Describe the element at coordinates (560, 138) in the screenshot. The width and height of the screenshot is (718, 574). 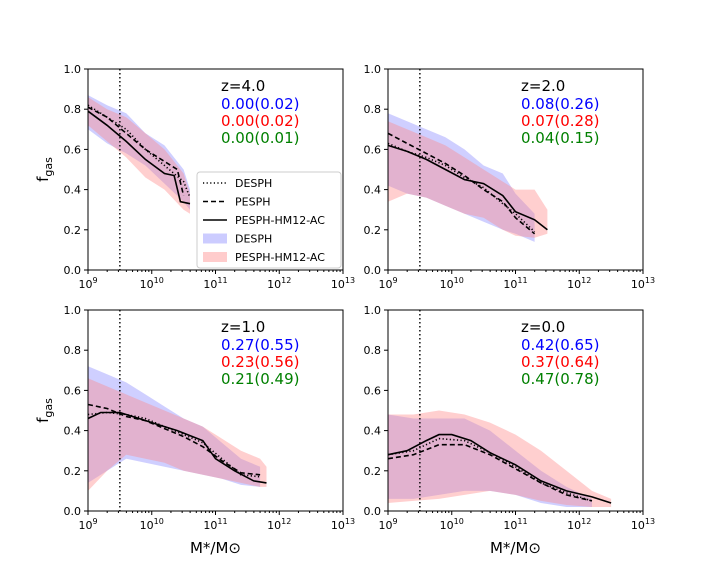
I see `stat-value: 0.04(0.15)` at that location.